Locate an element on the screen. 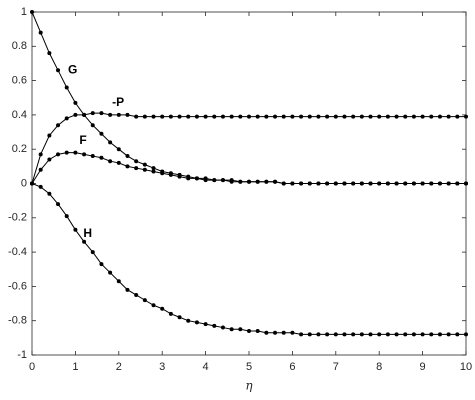 The image size is (475, 400). x-tick-label: 6 is located at coordinates (292, 367).